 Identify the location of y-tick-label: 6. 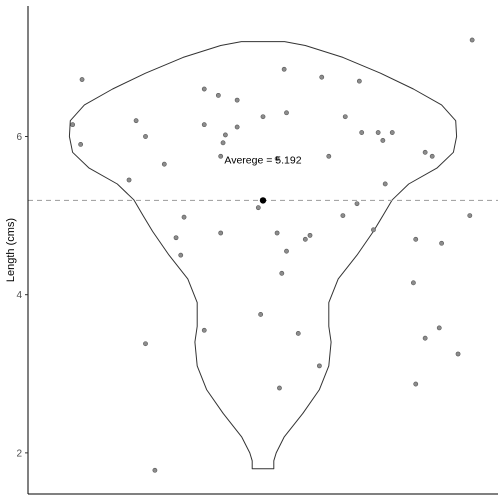
(19, 137).